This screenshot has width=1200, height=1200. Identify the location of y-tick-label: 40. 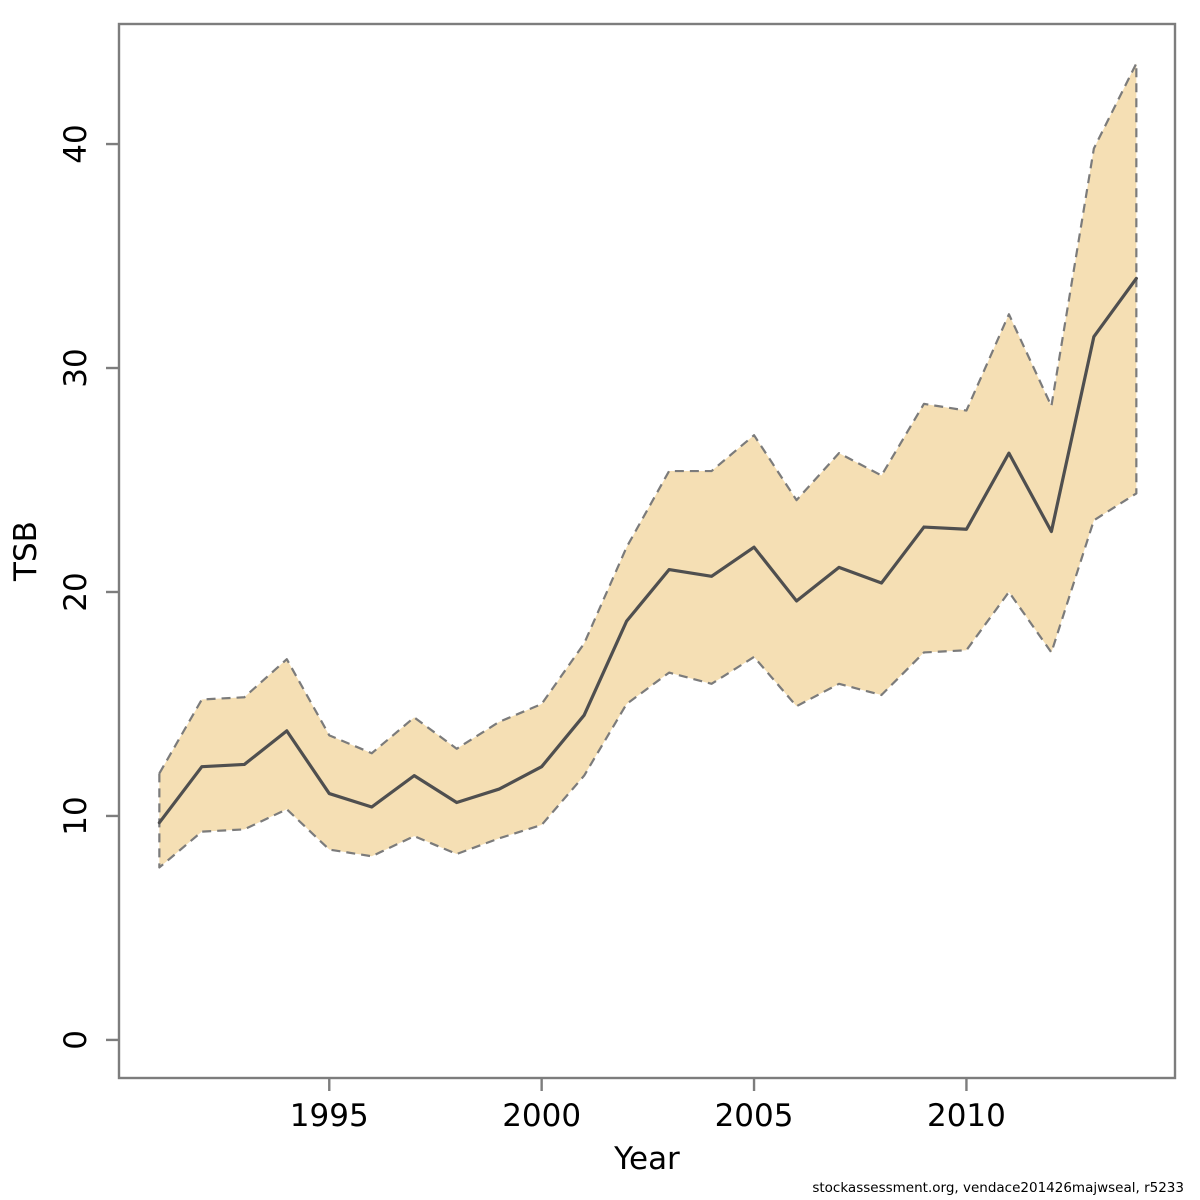
(76, 143).